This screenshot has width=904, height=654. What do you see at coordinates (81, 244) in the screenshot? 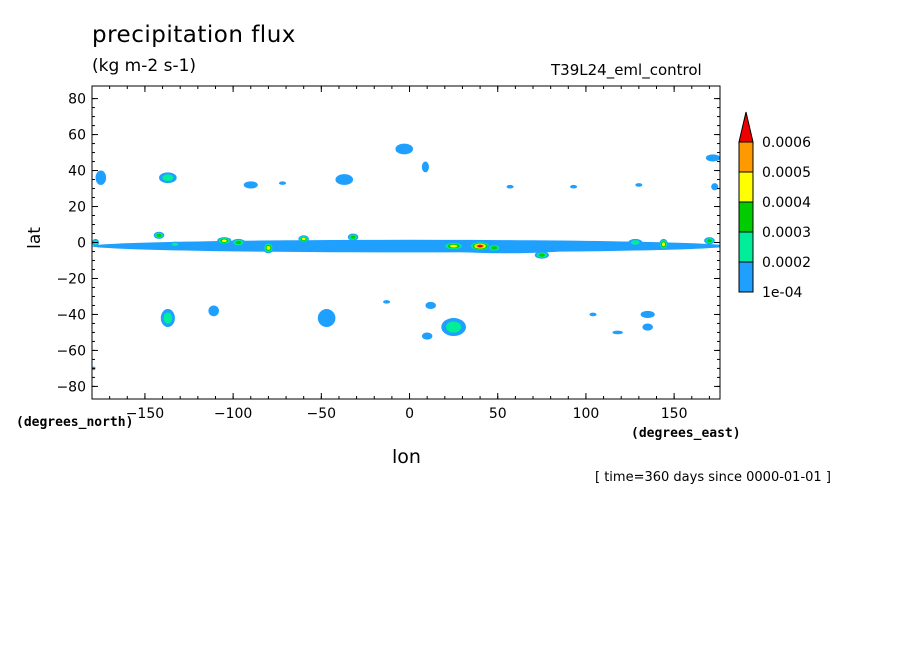
I see `y-tick-label: 0` at bounding box center [81, 244].